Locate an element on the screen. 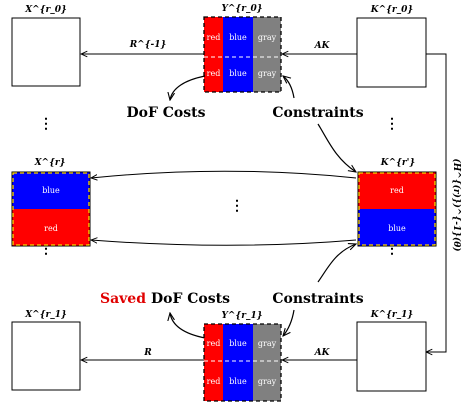  arrow-r-inv-label: R^{-1} is located at coordinates (148, 45).